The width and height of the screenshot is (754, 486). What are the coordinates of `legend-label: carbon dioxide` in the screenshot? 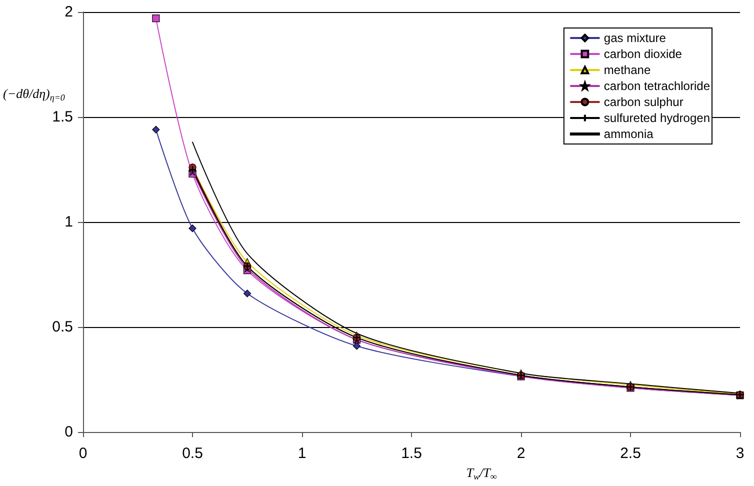 It's located at (643, 54).